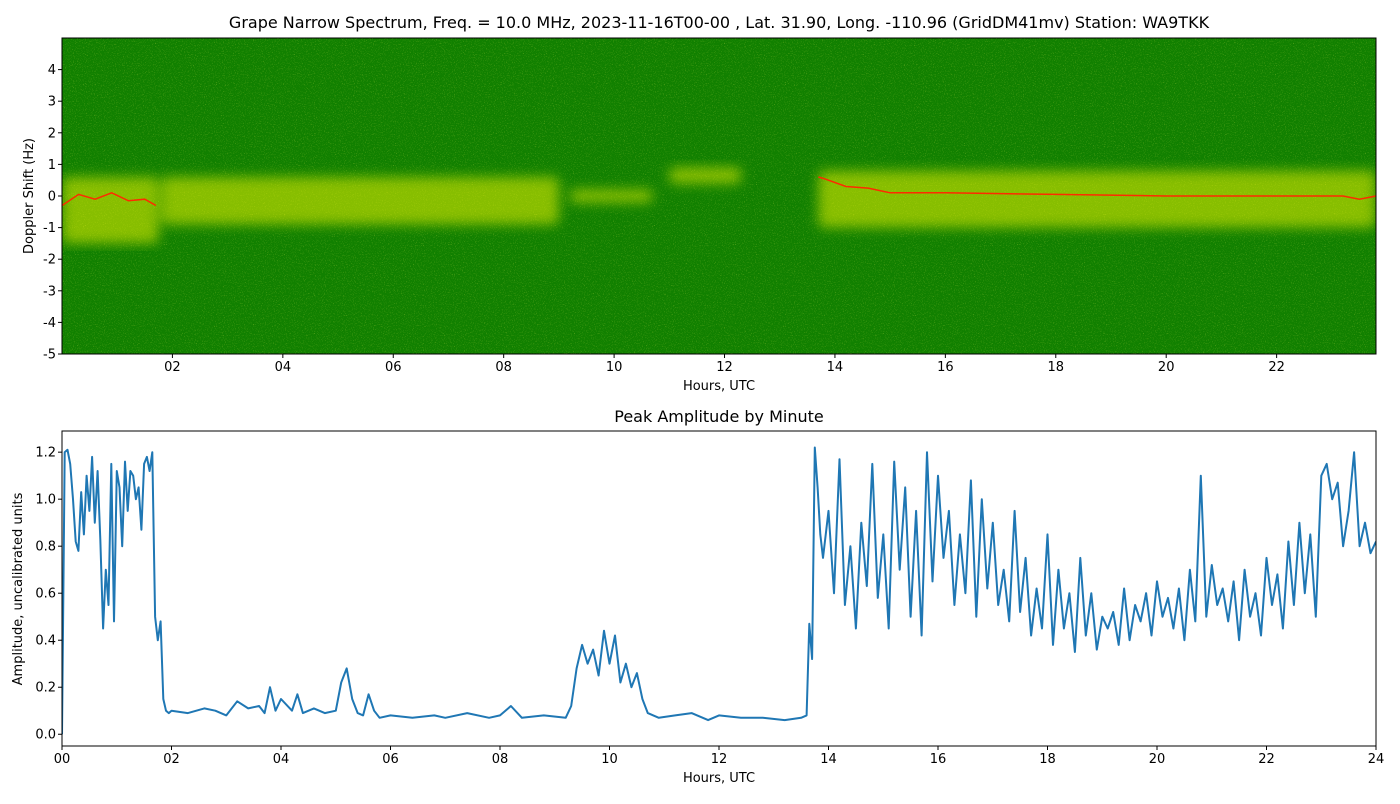  What do you see at coordinates (609, 759) in the screenshot?
I see `amplitude-x-tick-label: 10` at bounding box center [609, 759].